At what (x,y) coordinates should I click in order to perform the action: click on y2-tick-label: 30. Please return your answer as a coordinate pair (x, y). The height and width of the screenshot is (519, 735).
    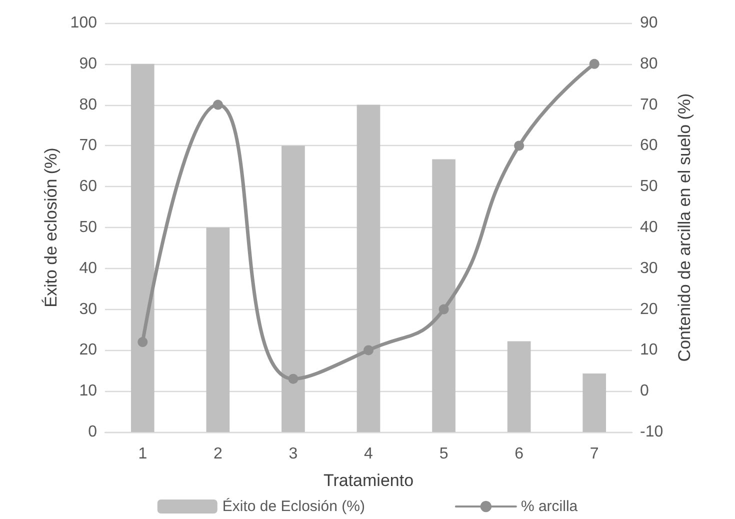
    Looking at the image, I should click on (649, 268).